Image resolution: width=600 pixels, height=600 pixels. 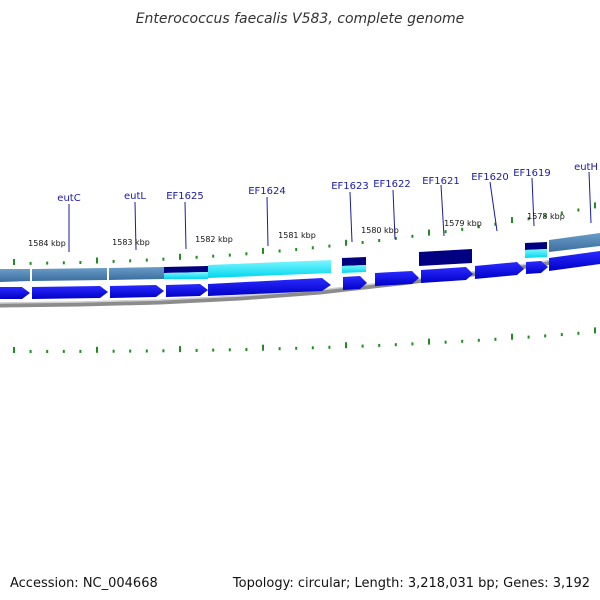 What do you see at coordinates (68, 198) in the screenshot?
I see `gene-label-eutC: eutC` at bounding box center [68, 198].